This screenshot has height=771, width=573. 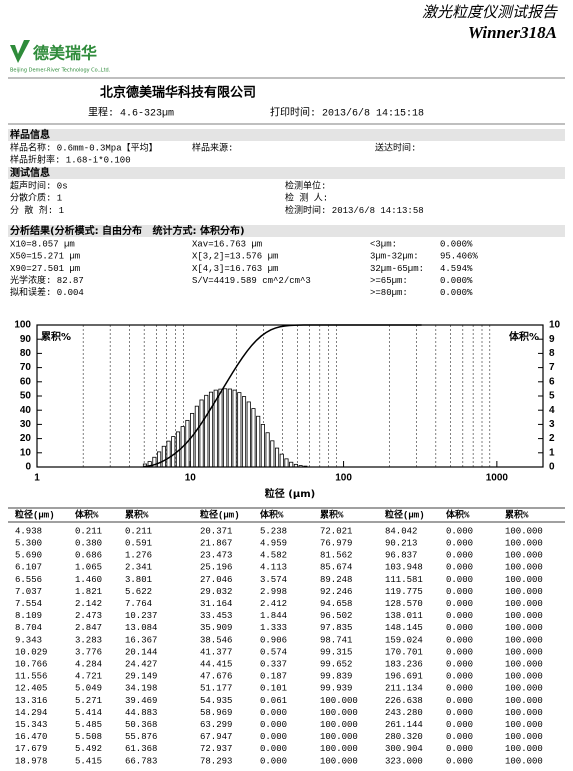 What do you see at coordinates (88, 749) in the screenshot?
I see `table-cell: 5.492` at bounding box center [88, 749].